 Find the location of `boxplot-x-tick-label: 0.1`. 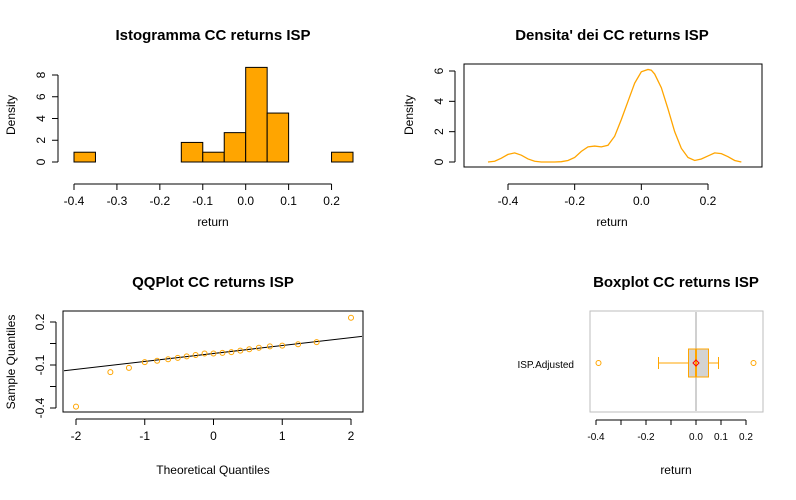

boxplot-x-tick-label: 0.1 is located at coordinates (721, 437).